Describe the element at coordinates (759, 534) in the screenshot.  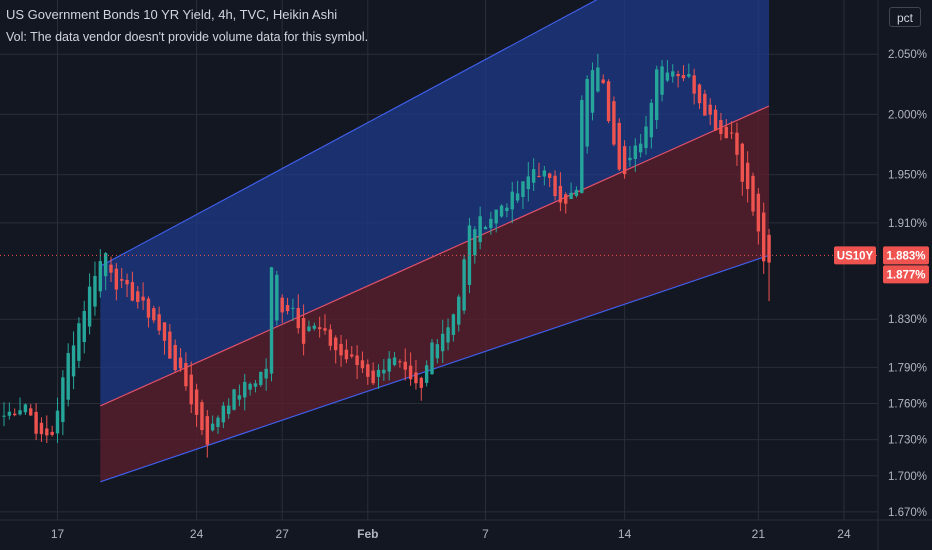
I see `x-tick-label: 21` at that location.